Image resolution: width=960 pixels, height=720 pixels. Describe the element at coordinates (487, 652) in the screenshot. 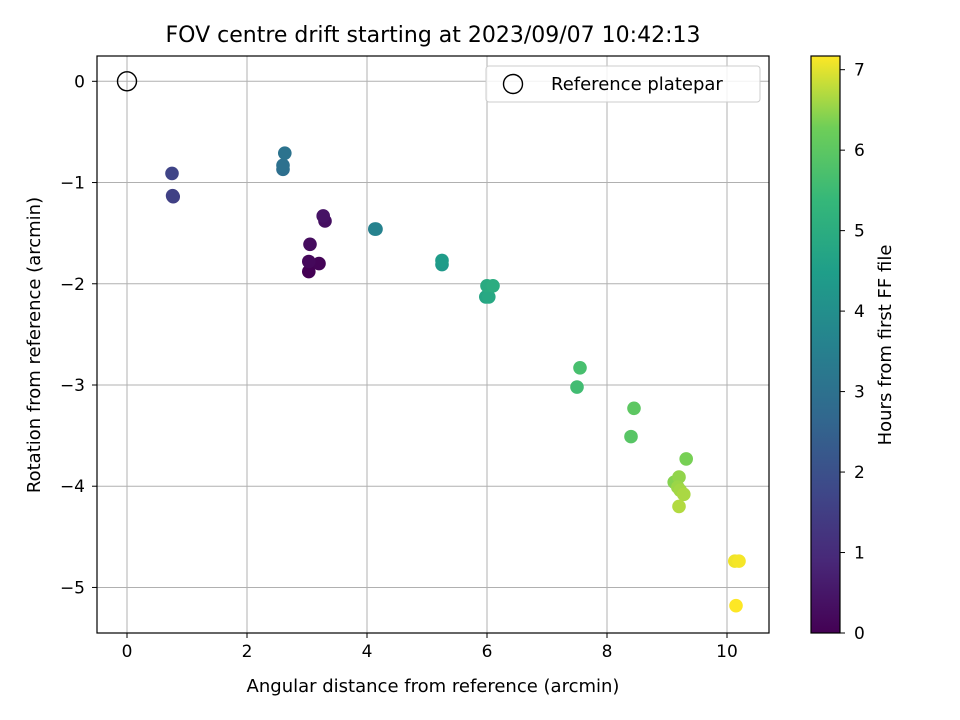

I see `x-tick-label: 6` at that location.